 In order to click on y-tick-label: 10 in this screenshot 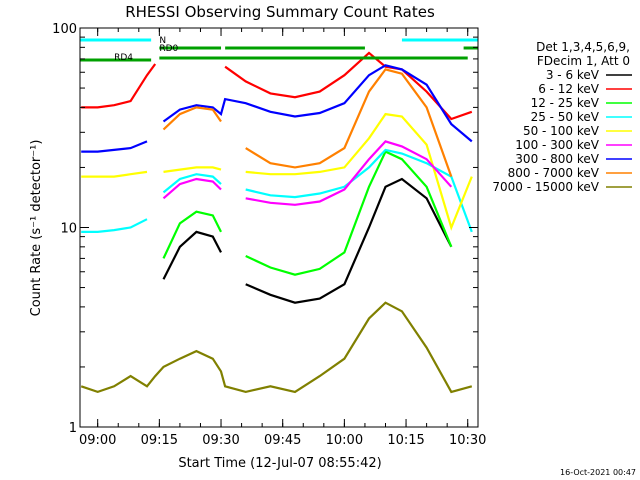, I will do `click(68, 229)`.